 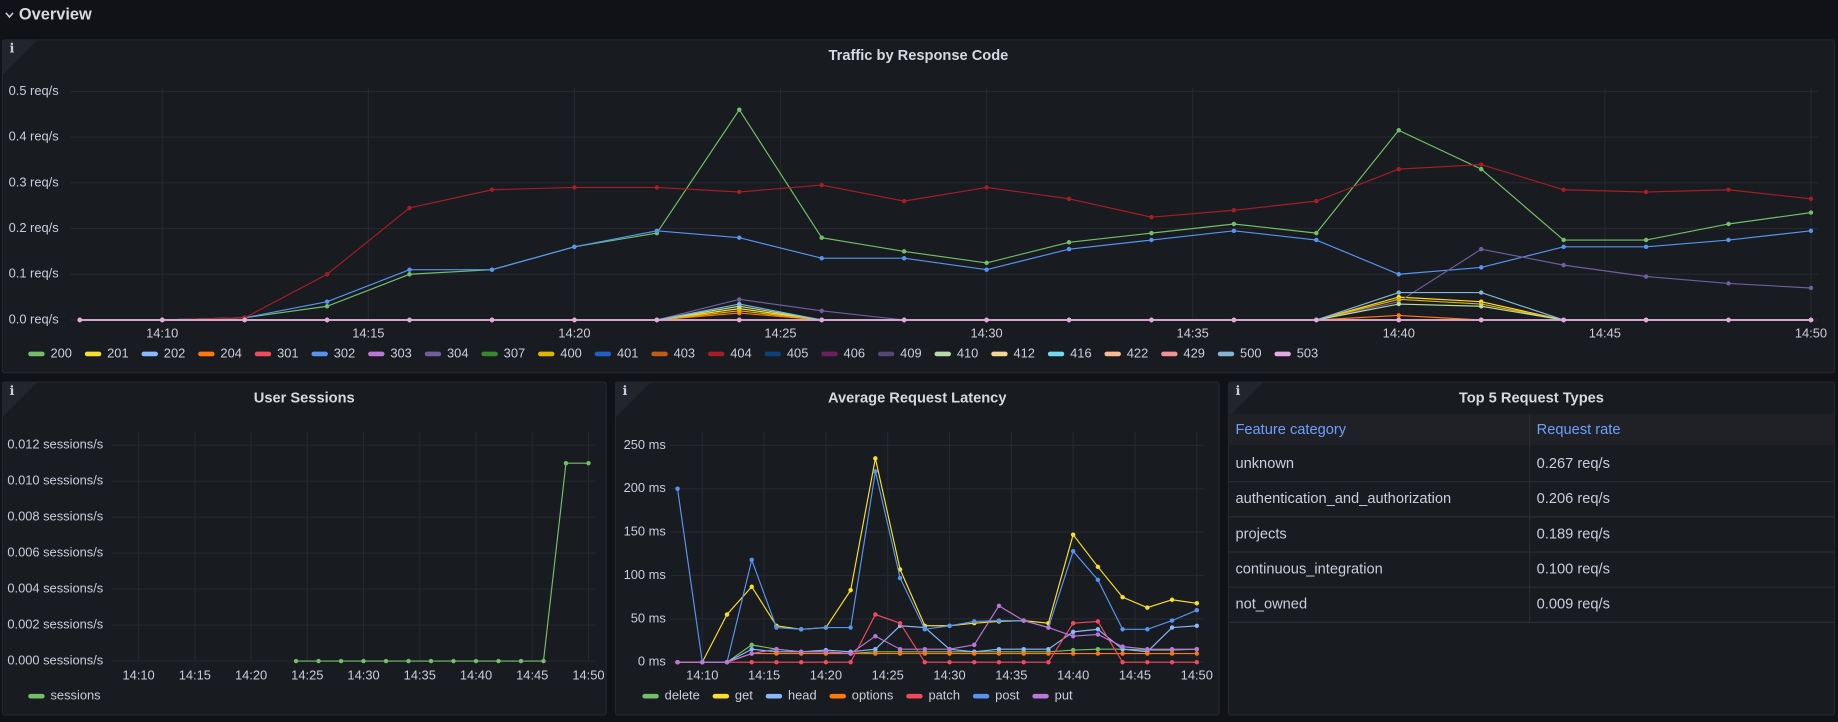 What do you see at coordinates (1573, 499) in the screenshot?
I see `table-cell: 0.206 req/s` at bounding box center [1573, 499].